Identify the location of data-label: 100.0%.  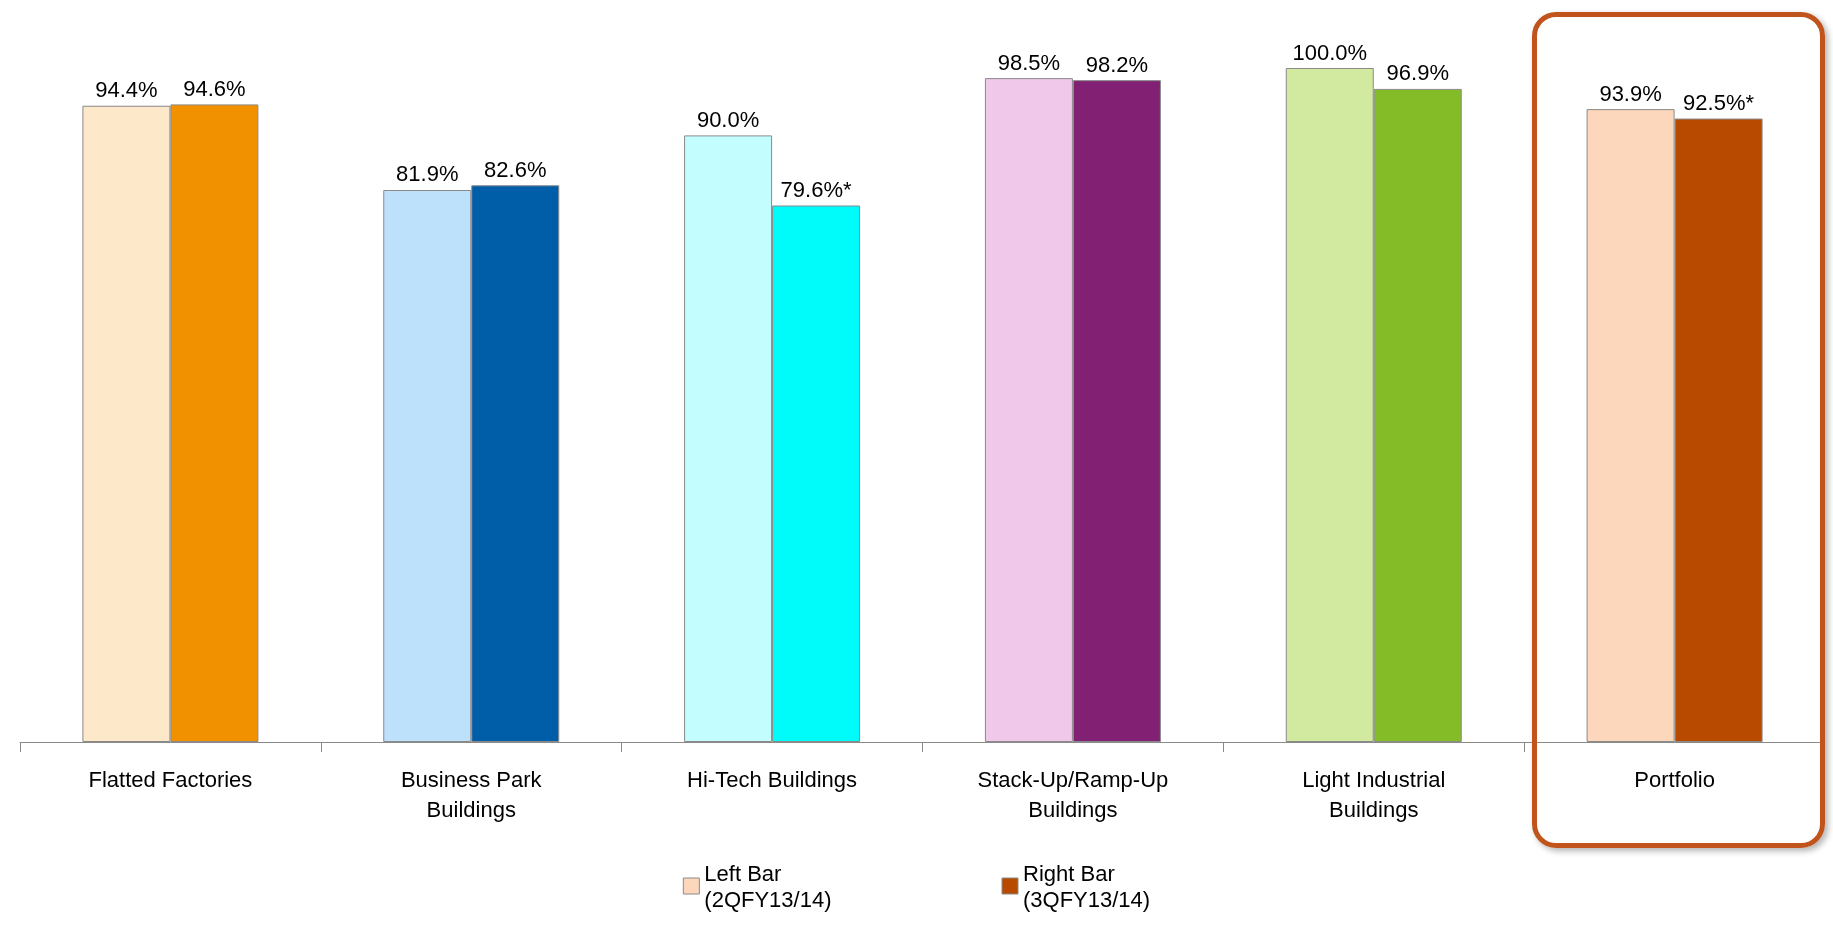
(1330, 52).